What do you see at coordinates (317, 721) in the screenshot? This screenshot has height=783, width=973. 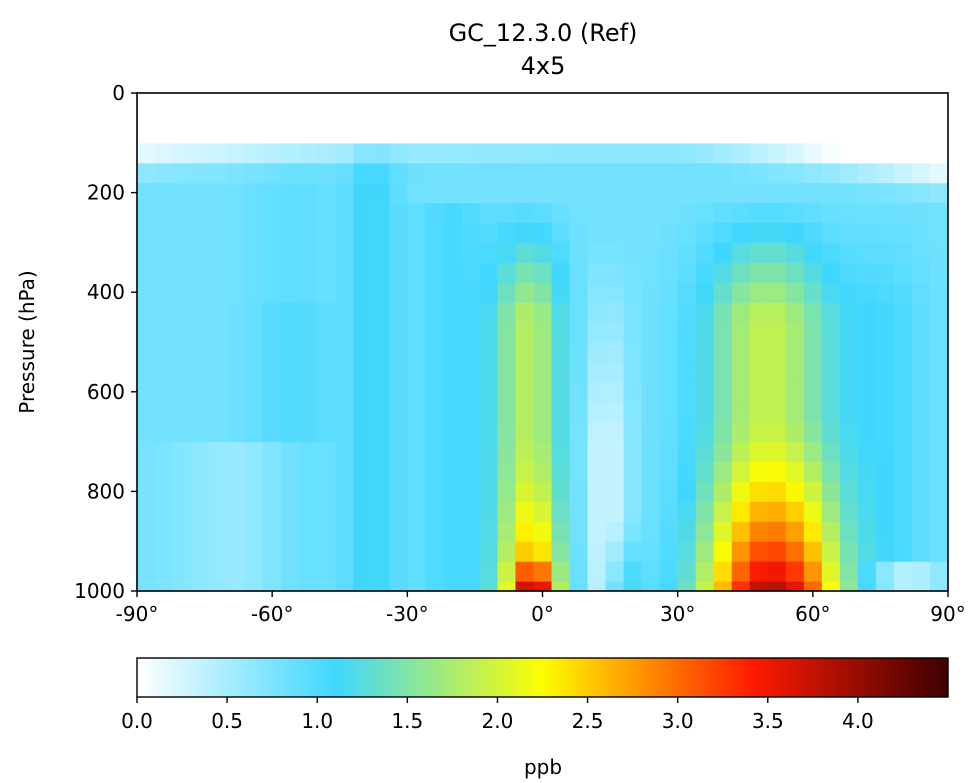 I see `colorbar-tick-label: 1.0` at bounding box center [317, 721].